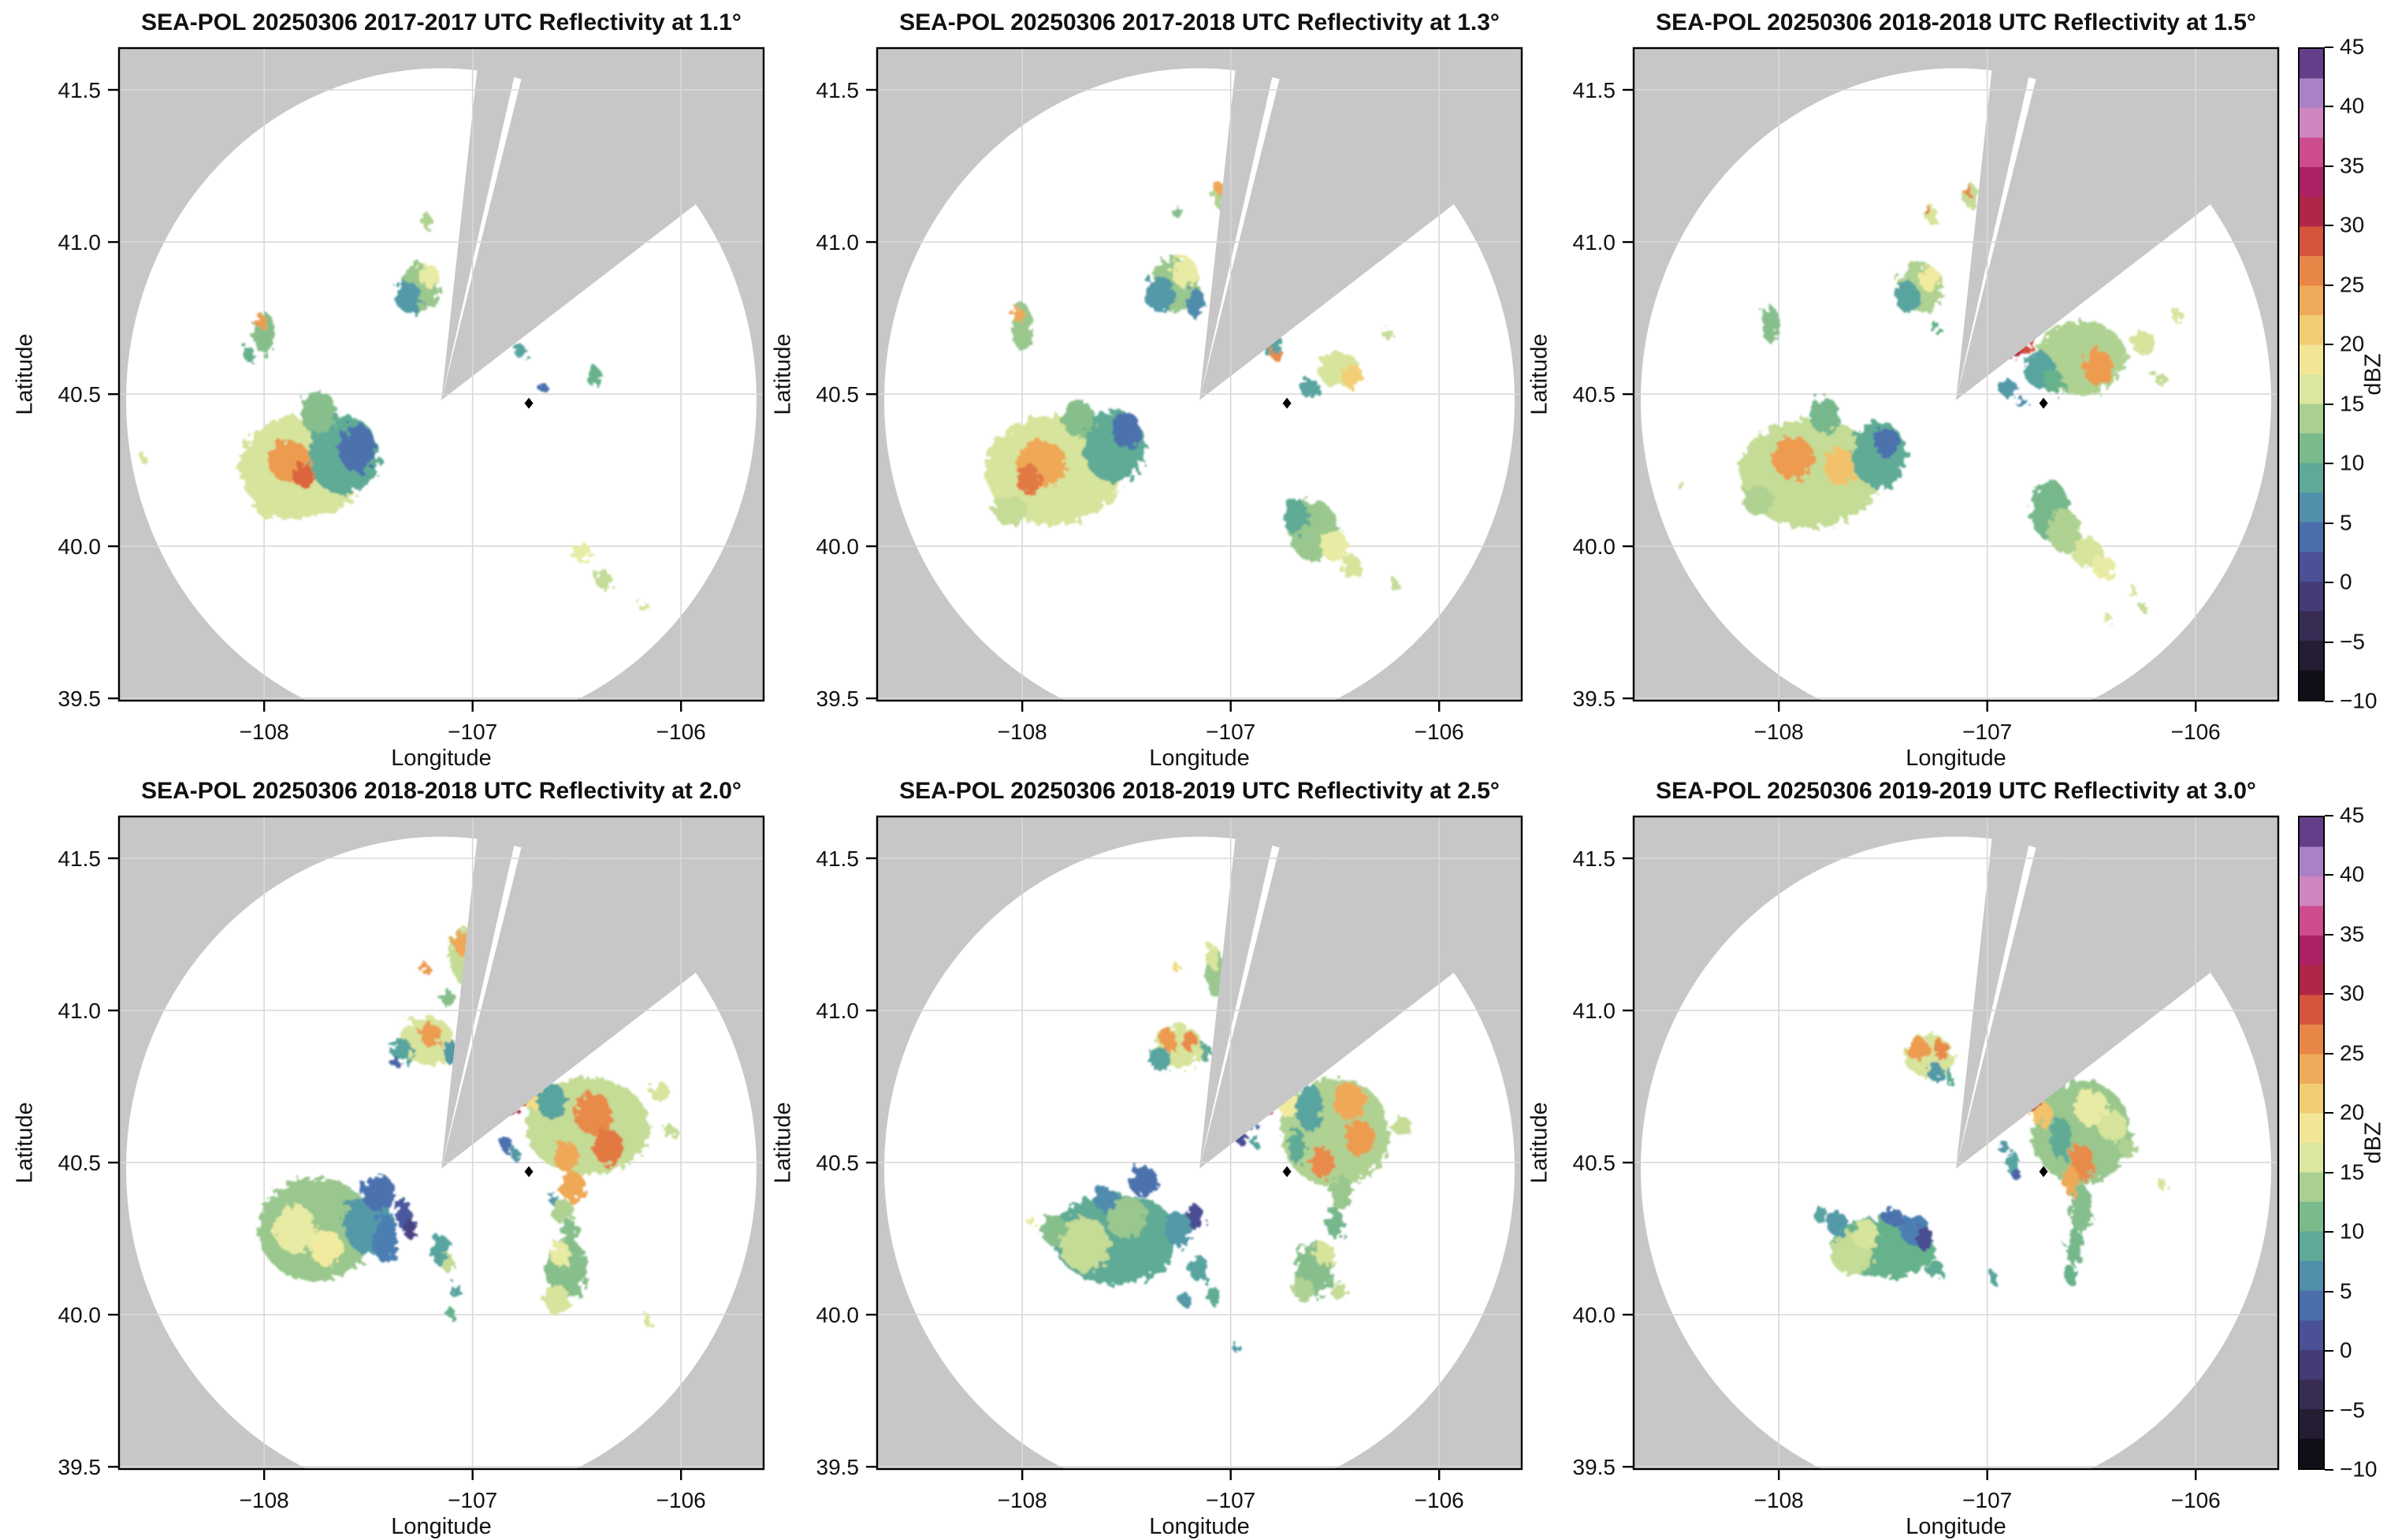  Describe the element at coordinates (2311, 374) in the screenshot. I see `colorbar-gradient` at that location.